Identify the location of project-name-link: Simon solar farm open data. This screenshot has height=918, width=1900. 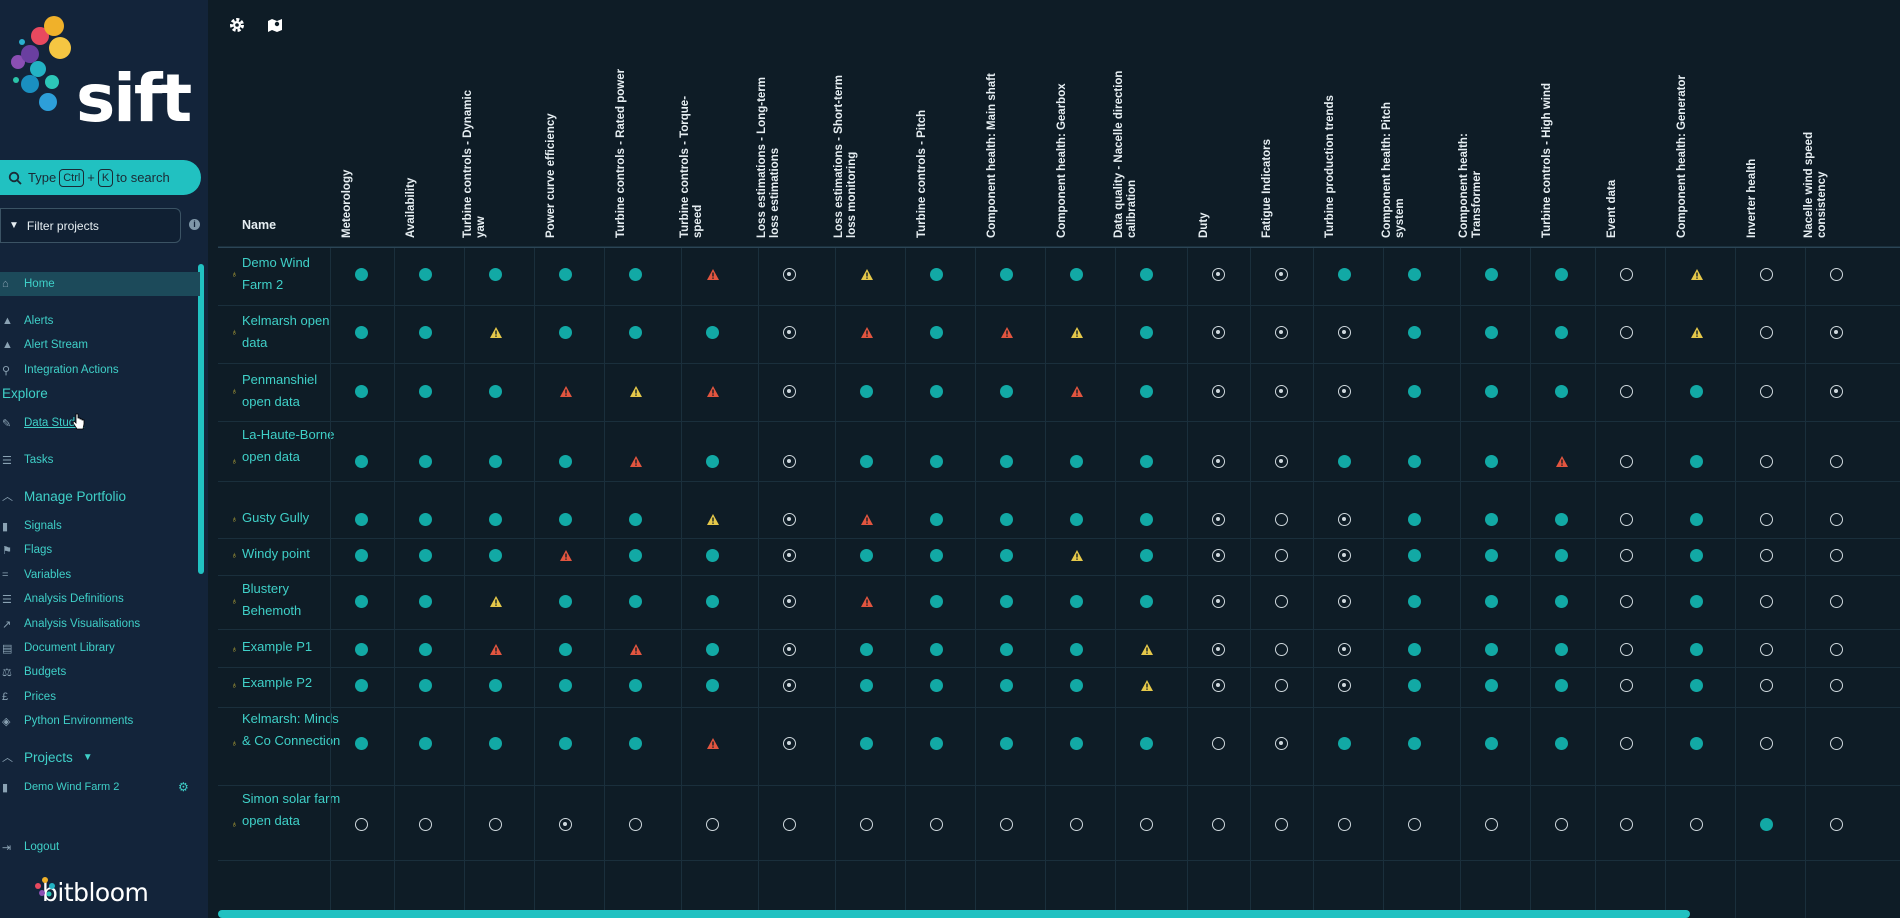
(291, 809).